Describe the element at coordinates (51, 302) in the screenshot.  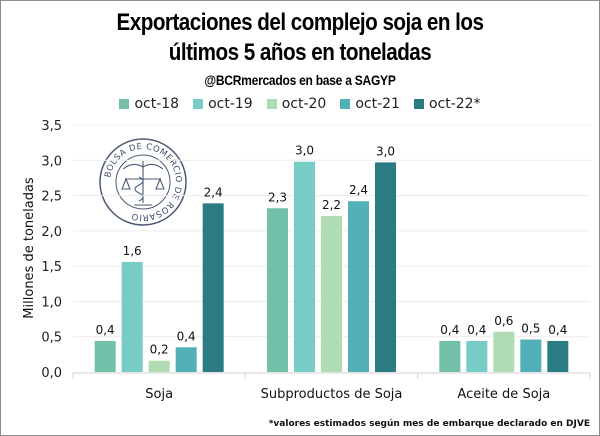
I see `y-tick-label: 1,0` at that location.